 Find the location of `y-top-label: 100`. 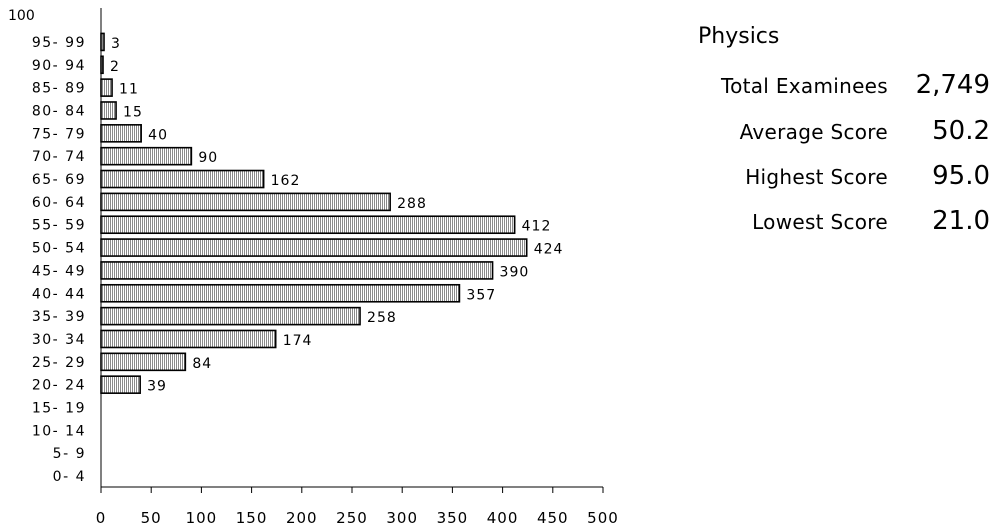

y-top-label: 100 is located at coordinates (21, 16).